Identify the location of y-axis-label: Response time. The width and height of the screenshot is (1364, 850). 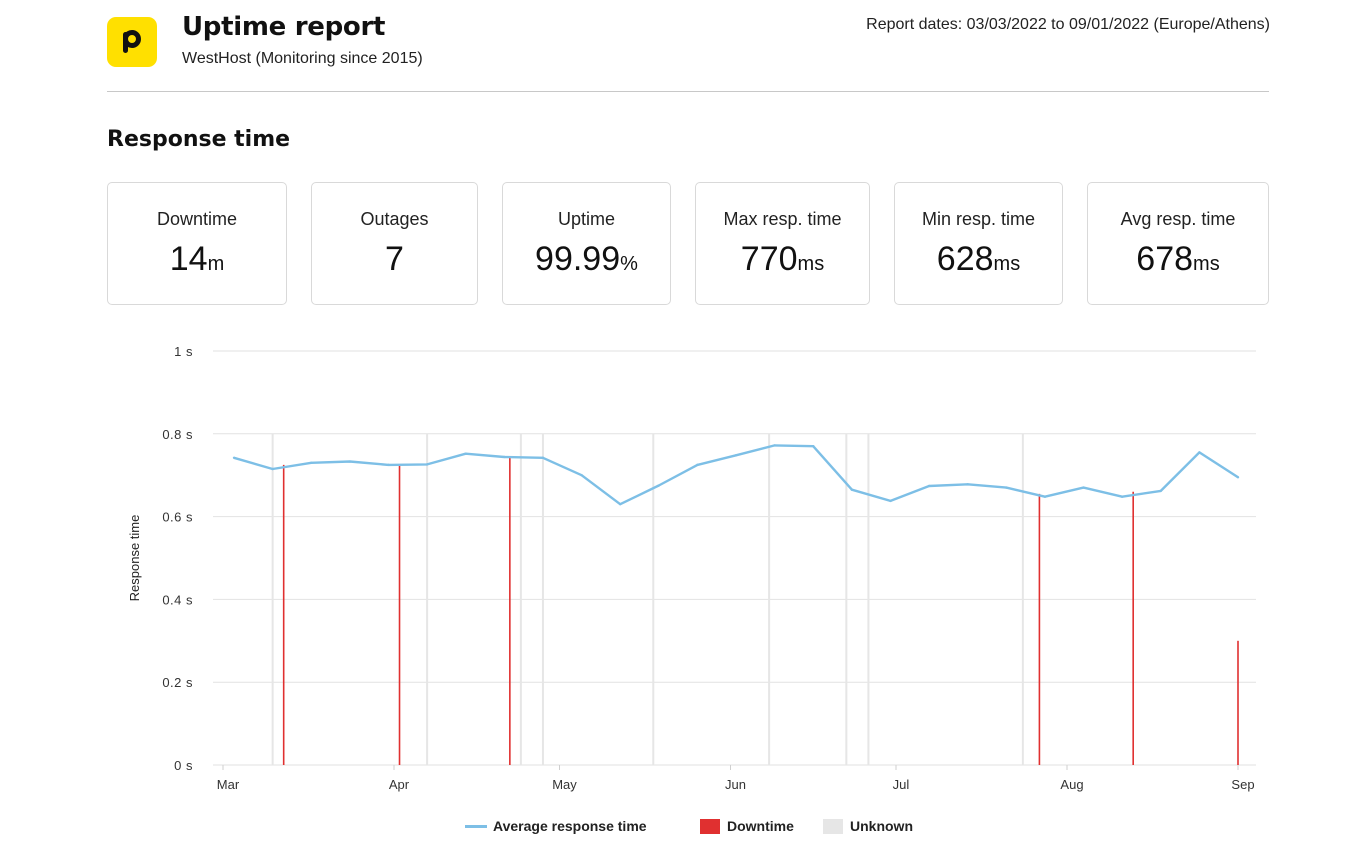
(134, 558).